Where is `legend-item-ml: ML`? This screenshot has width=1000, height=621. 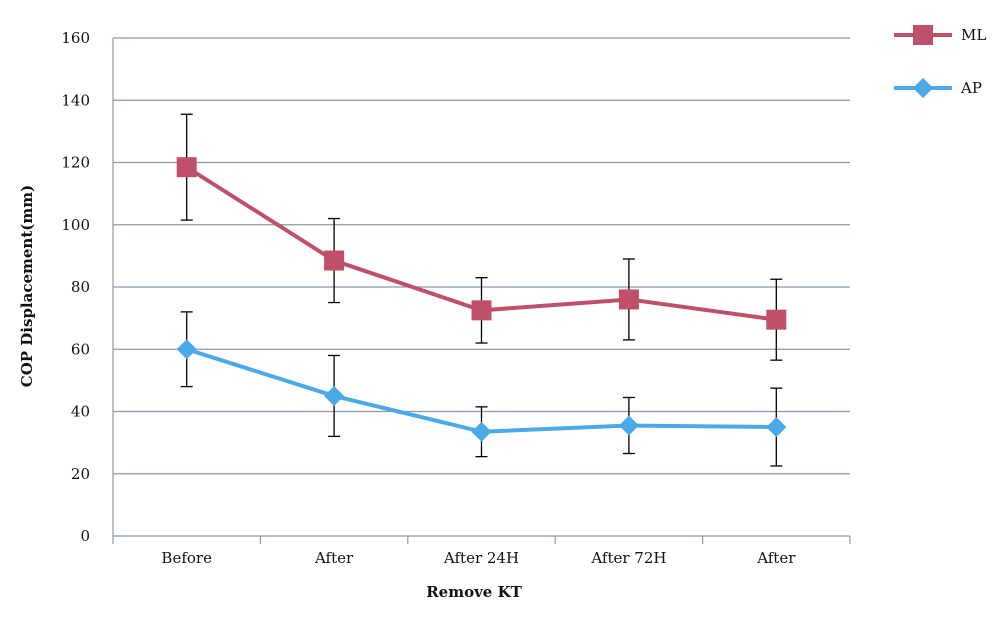
legend-item-ml: ML is located at coordinates (940, 35).